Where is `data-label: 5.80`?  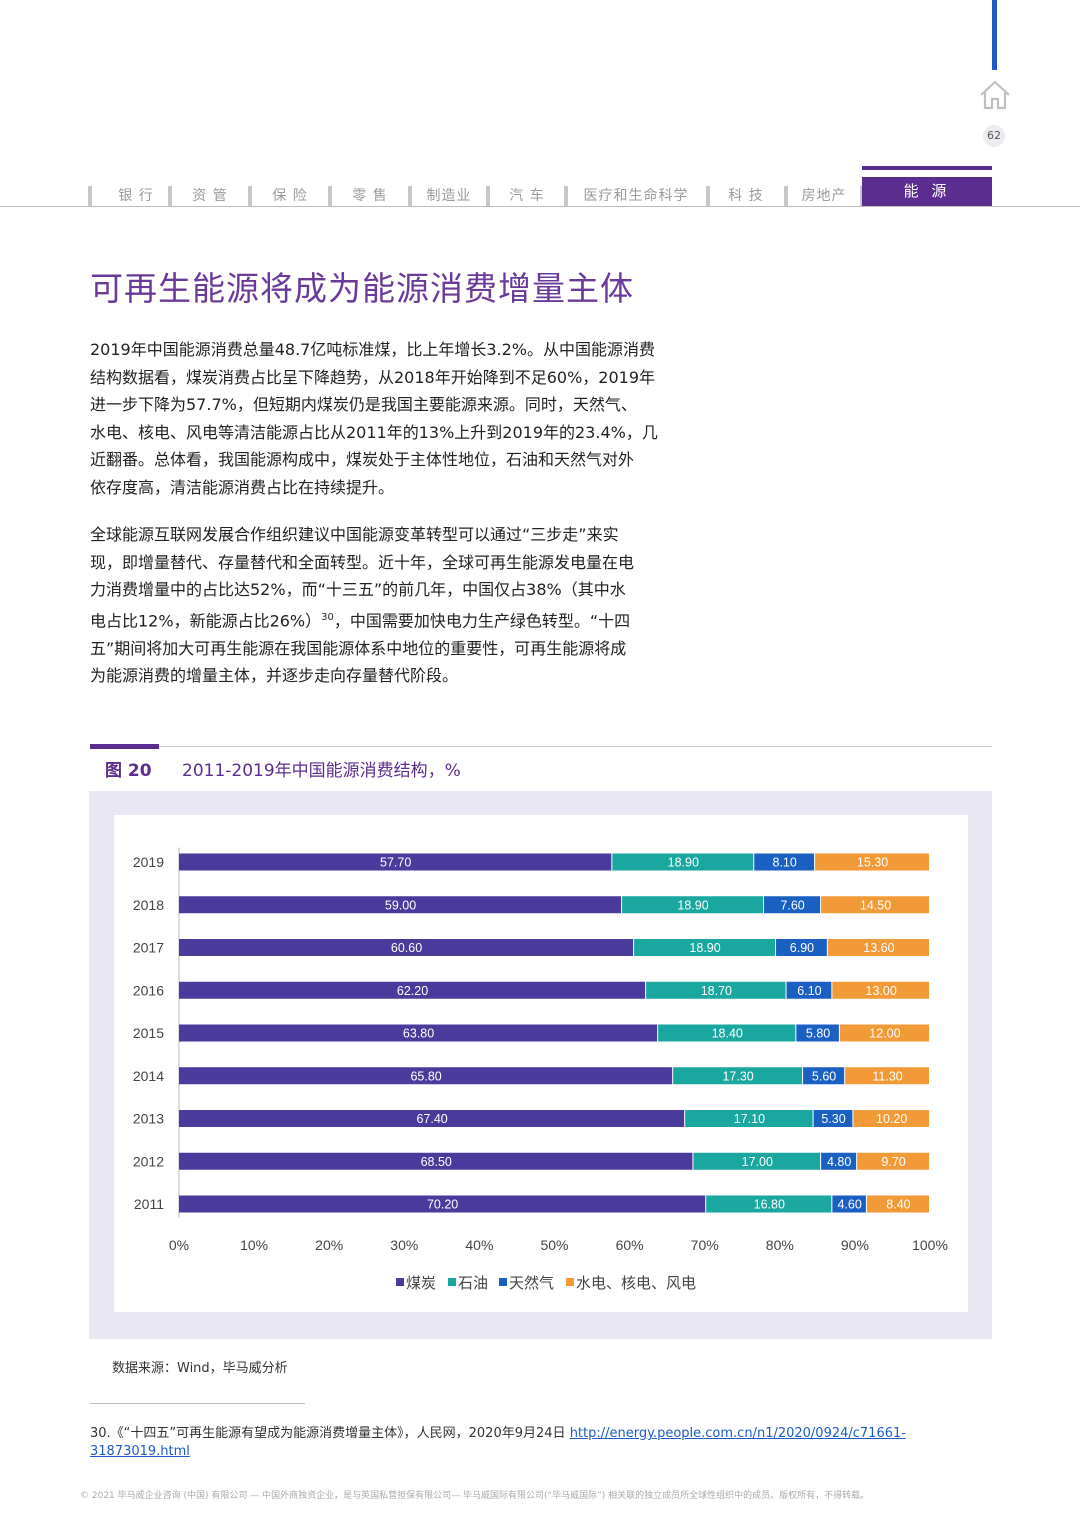 data-label: 5.80 is located at coordinates (818, 1034).